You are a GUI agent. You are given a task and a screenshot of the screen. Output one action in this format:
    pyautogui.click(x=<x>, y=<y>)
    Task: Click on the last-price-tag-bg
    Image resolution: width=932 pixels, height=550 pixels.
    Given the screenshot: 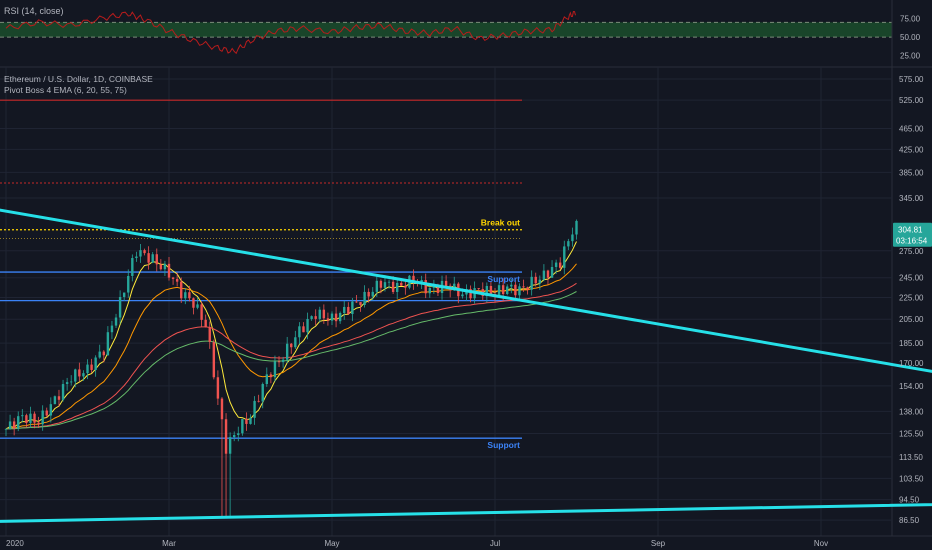 What is the action you would take?
    pyautogui.click(x=912, y=234)
    